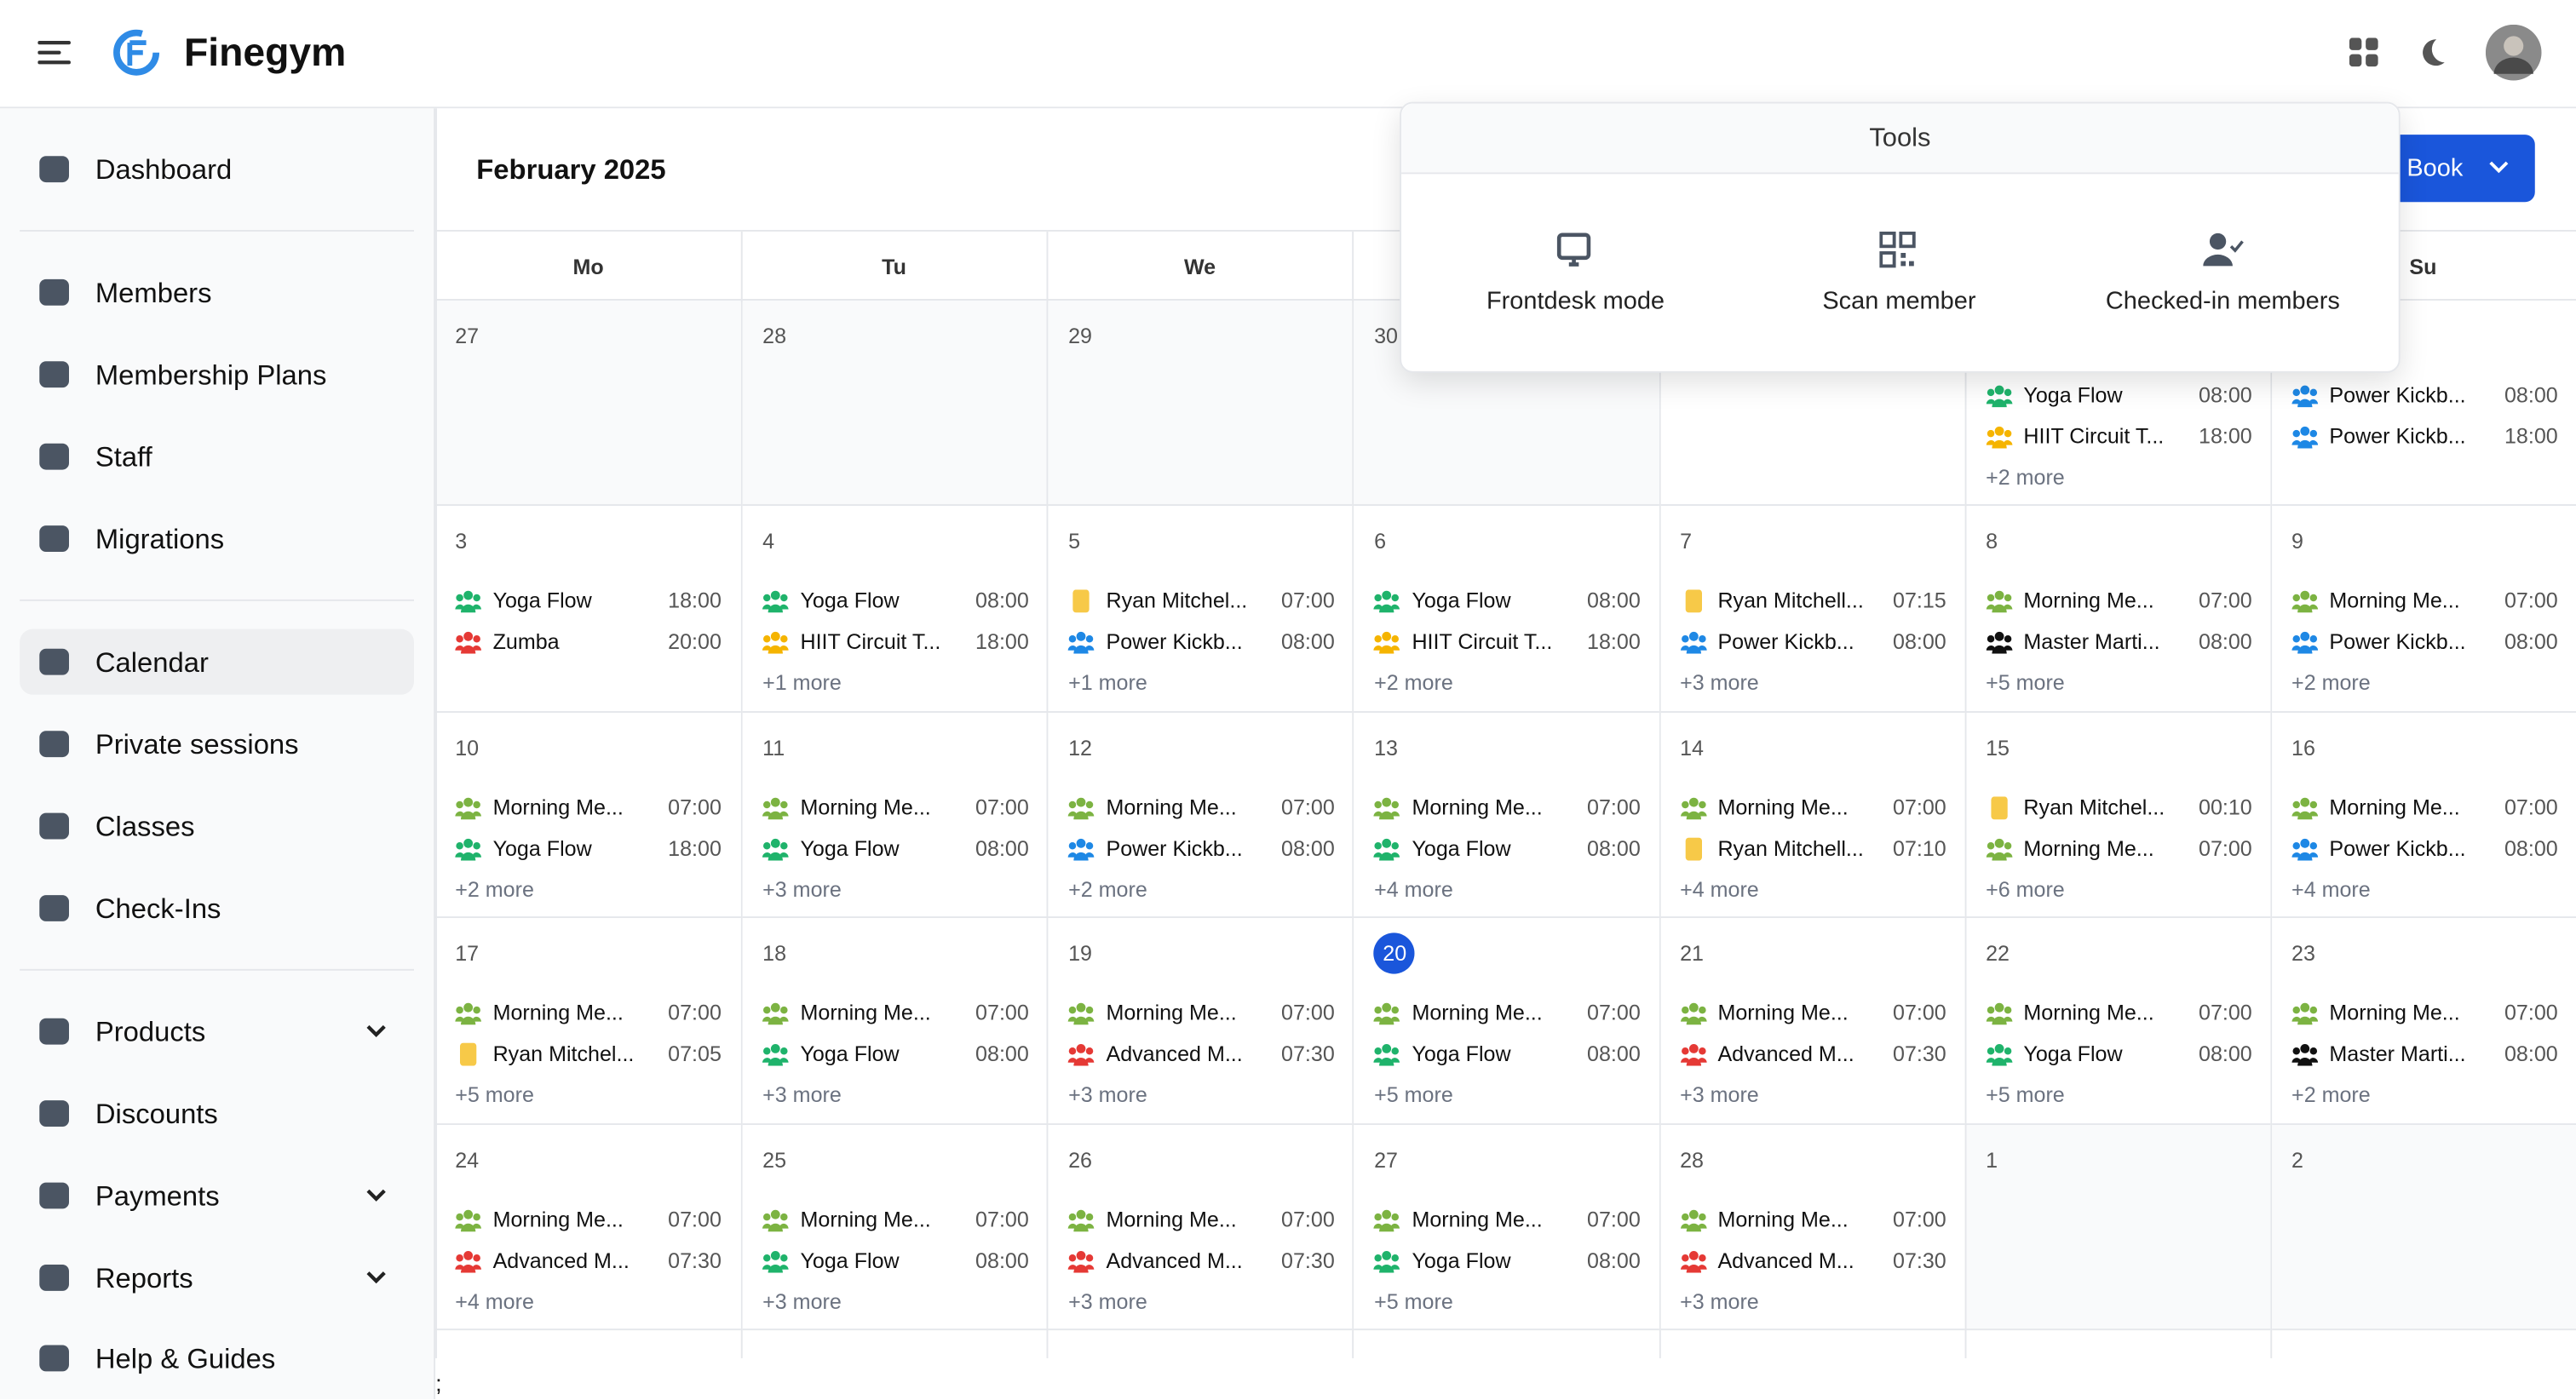 The height and width of the screenshot is (1400, 2576). What do you see at coordinates (2514, 52) in the screenshot?
I see `avatar` at bounding box center [2514, 52].